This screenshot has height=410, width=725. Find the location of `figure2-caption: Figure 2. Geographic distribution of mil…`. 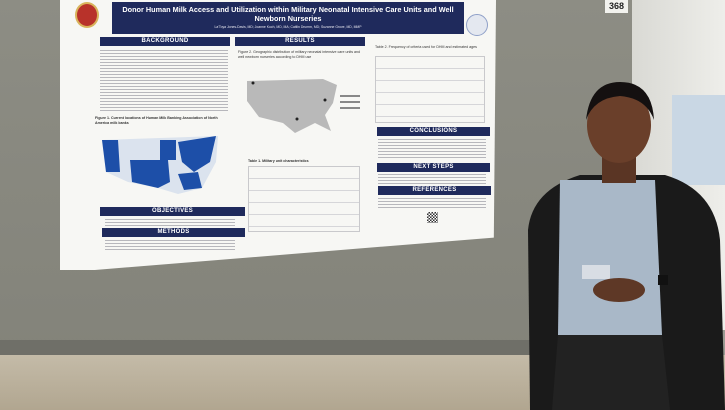

figure2-caption: Figure 2. Geographic distribution of mil… is located at coordinates (299, 54).